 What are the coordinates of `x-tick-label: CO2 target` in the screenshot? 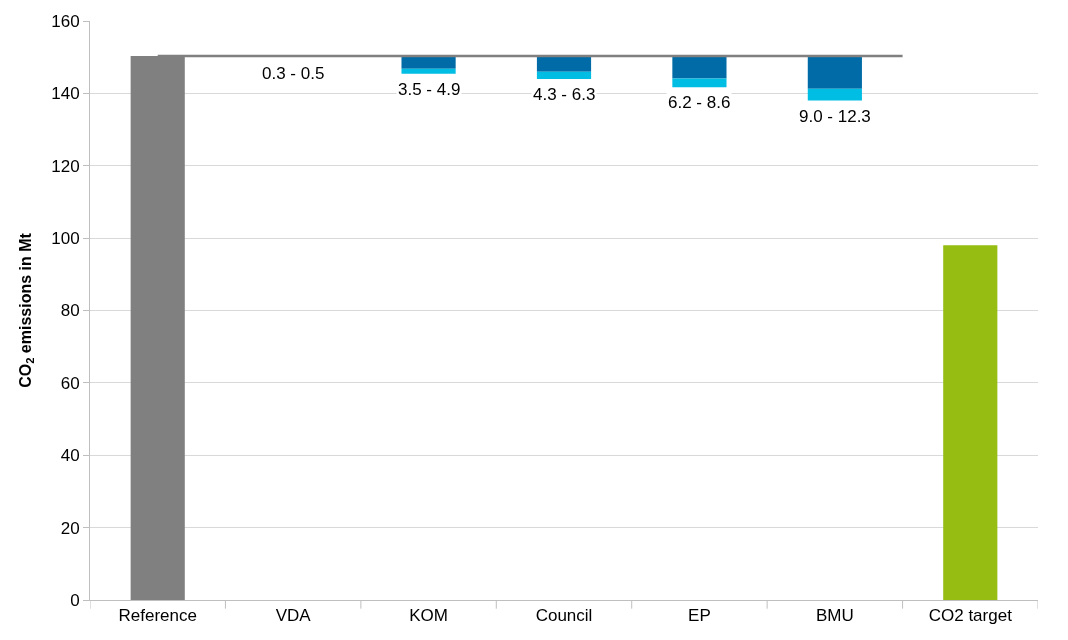 It's located at (970, 616).